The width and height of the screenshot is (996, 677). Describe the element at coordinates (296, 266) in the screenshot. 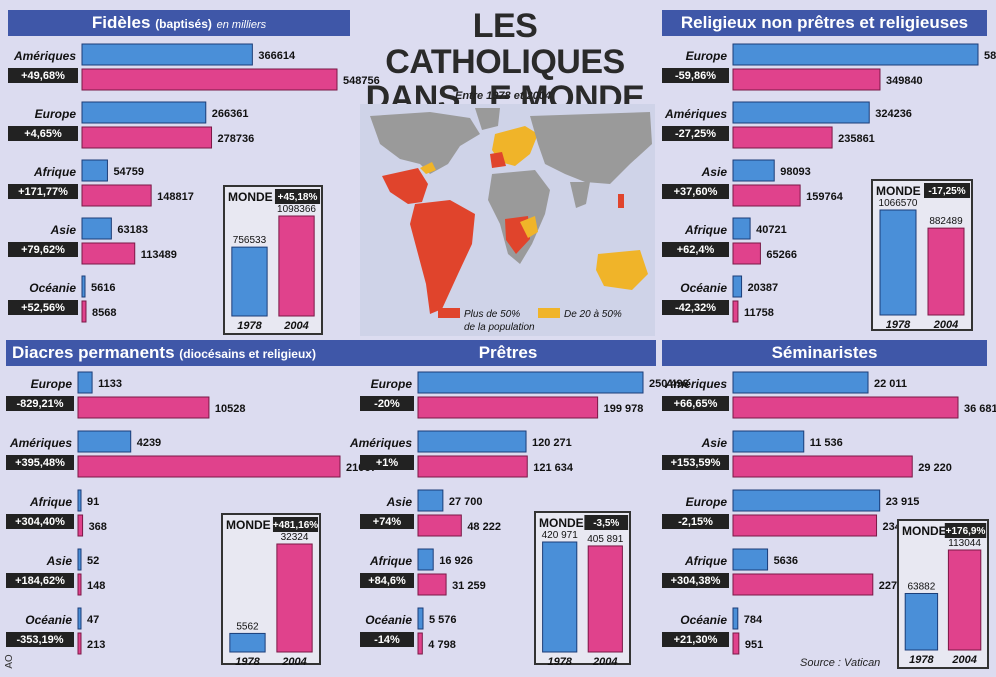

I see `fideles-monde-bar-2004` at that location.